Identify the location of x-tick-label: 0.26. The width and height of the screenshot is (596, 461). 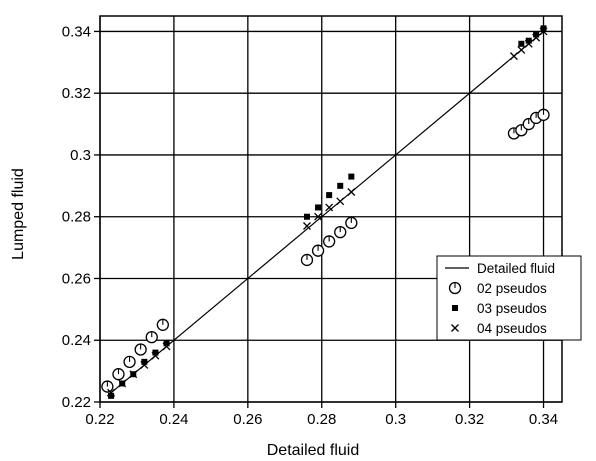
(247, 419).